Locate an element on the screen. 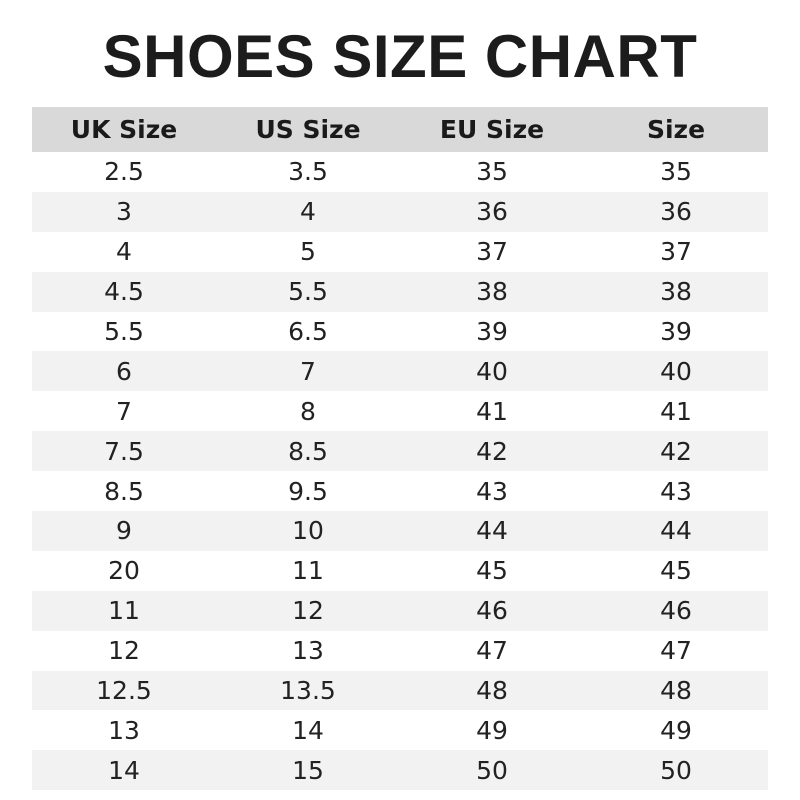  table-row: 5.5 6.5 39 39 is located at coordinates (400, 331).